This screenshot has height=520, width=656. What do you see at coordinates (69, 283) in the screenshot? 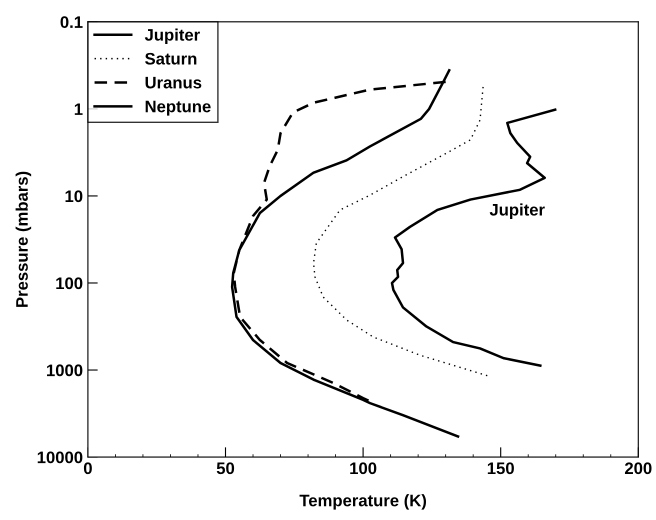
I see `y-tick-label: 100` at bounding box center [69, 283].